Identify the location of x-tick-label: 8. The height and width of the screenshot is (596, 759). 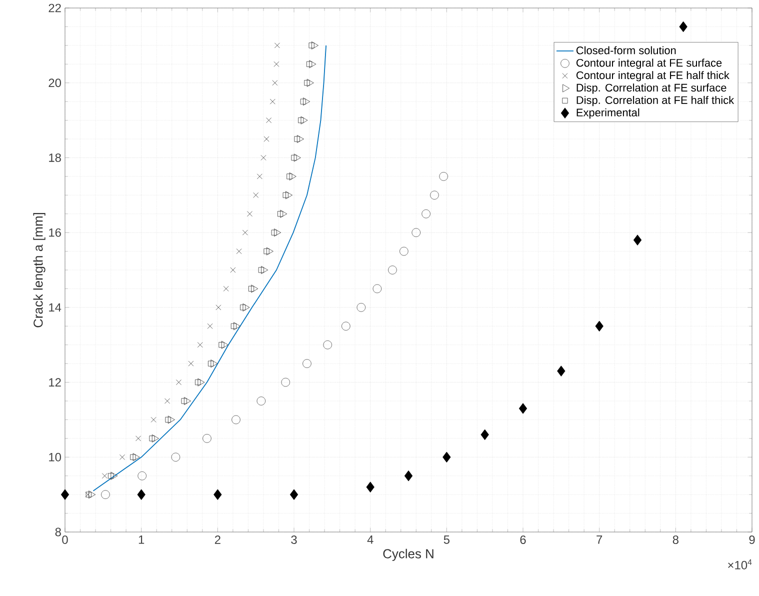
(675, 540).